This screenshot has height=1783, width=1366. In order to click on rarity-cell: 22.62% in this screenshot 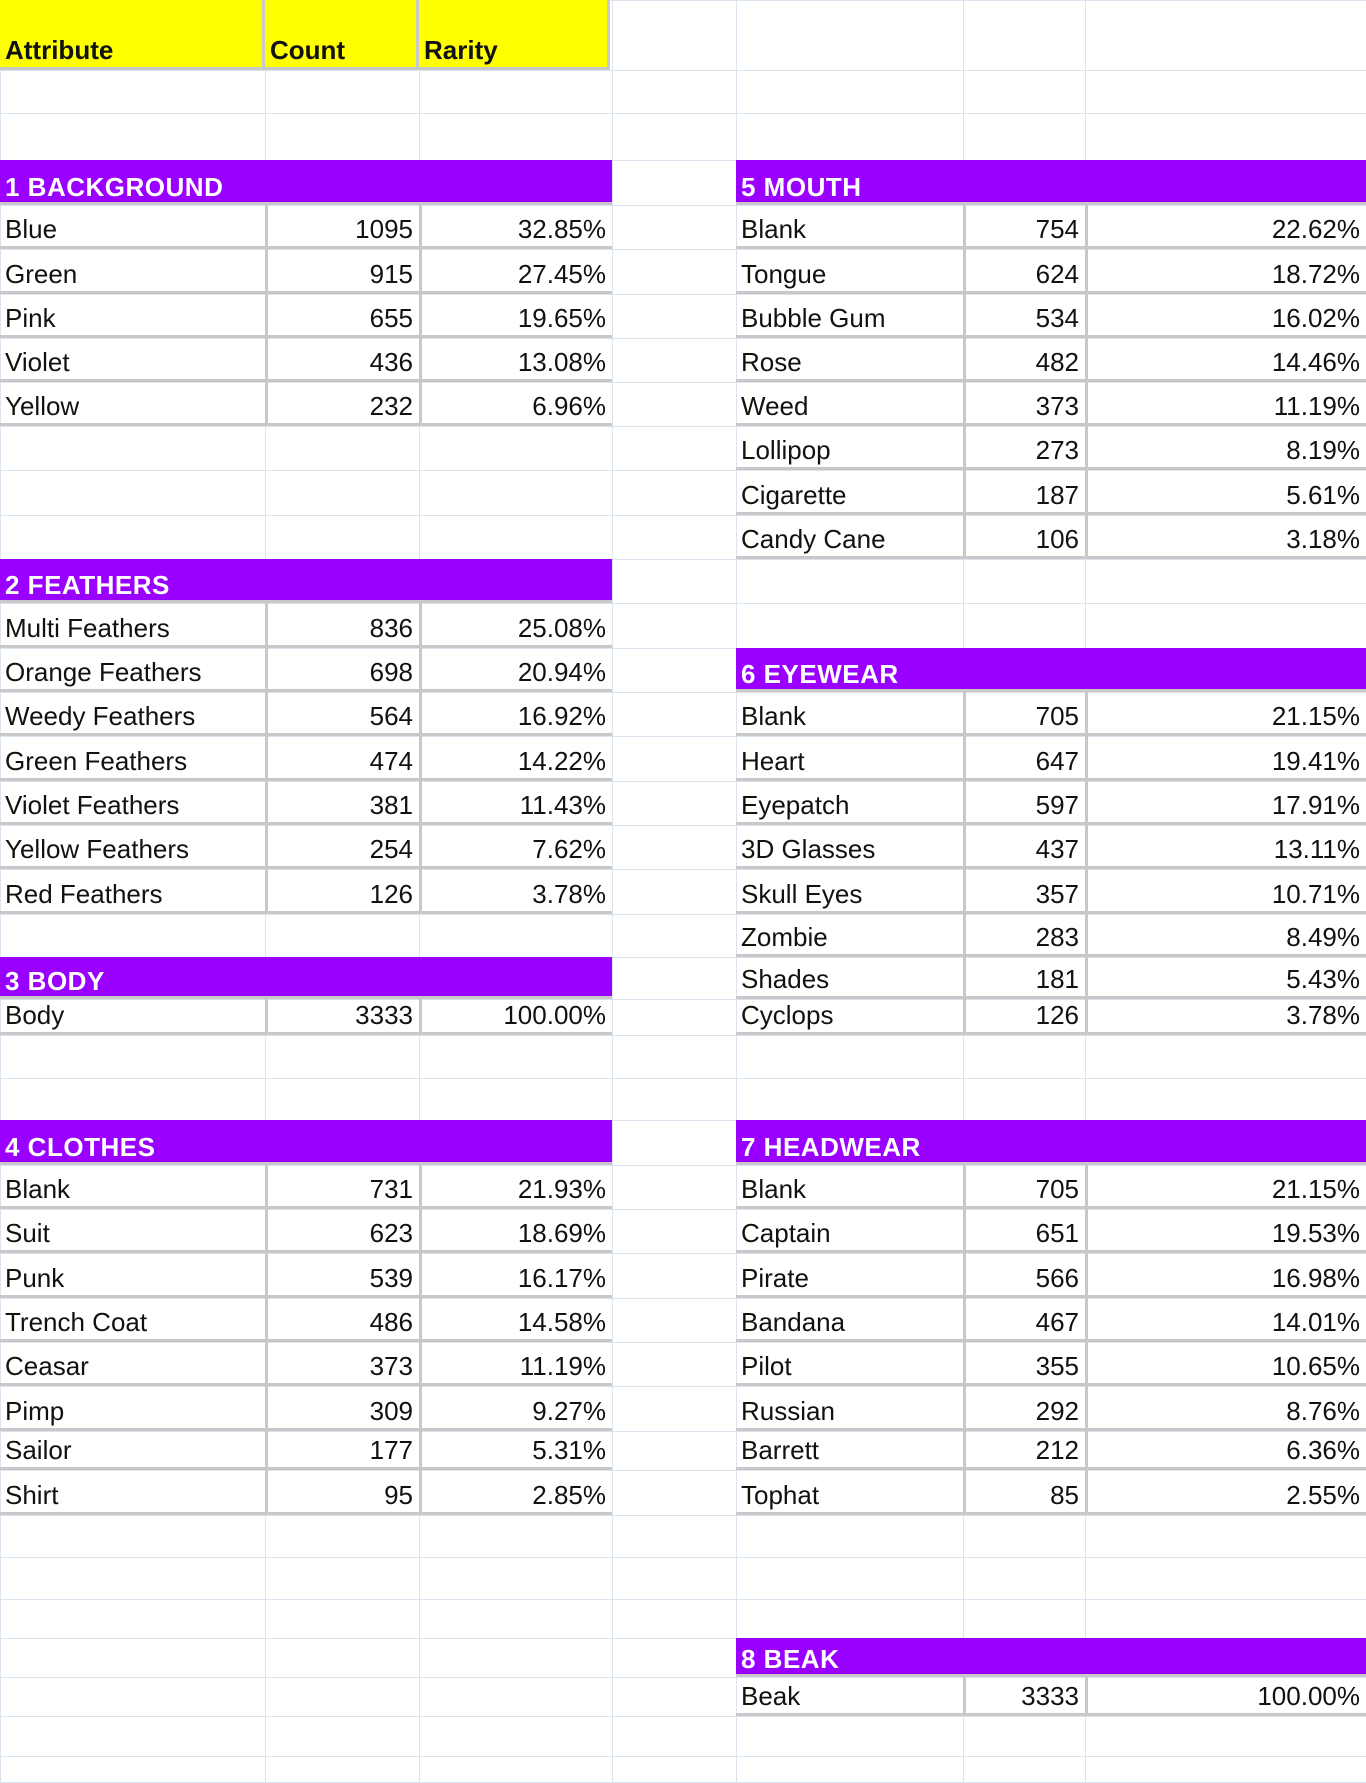, I will do `click(1225, 227)`.